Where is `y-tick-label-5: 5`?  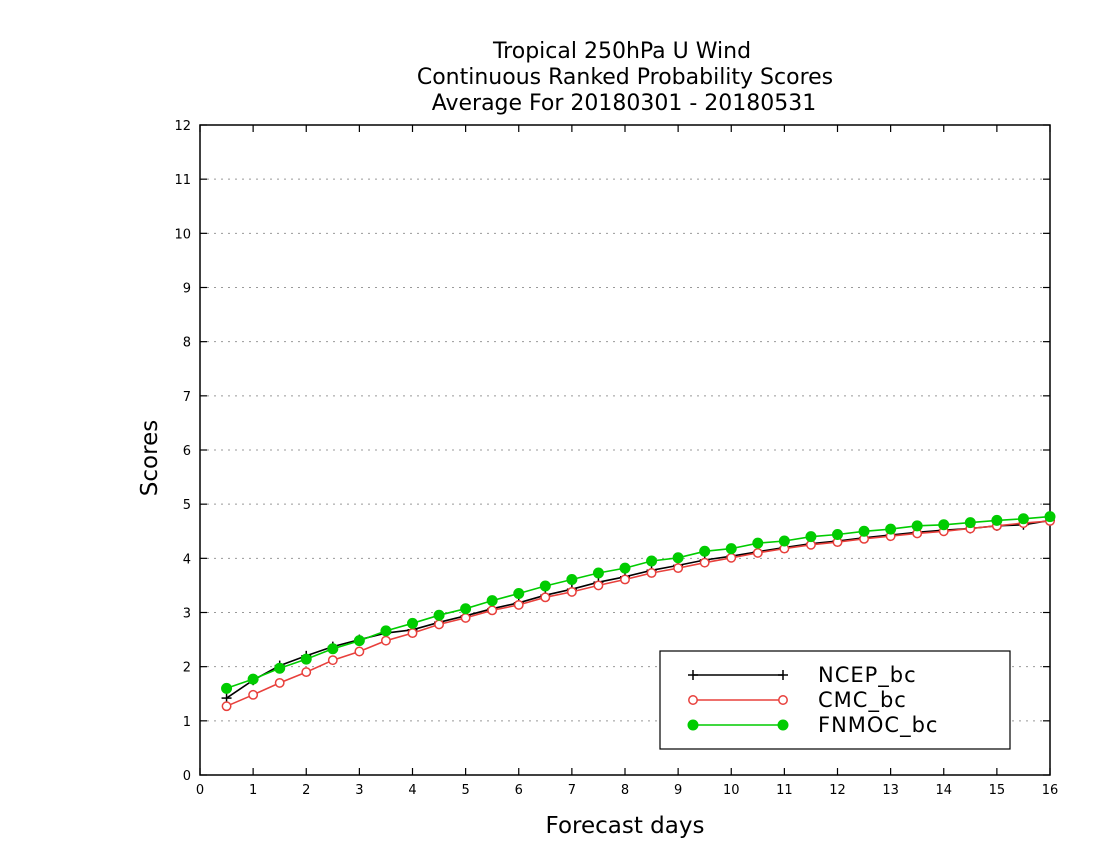
y-tick-label-5: 5 is located at coordinates (187, 505).